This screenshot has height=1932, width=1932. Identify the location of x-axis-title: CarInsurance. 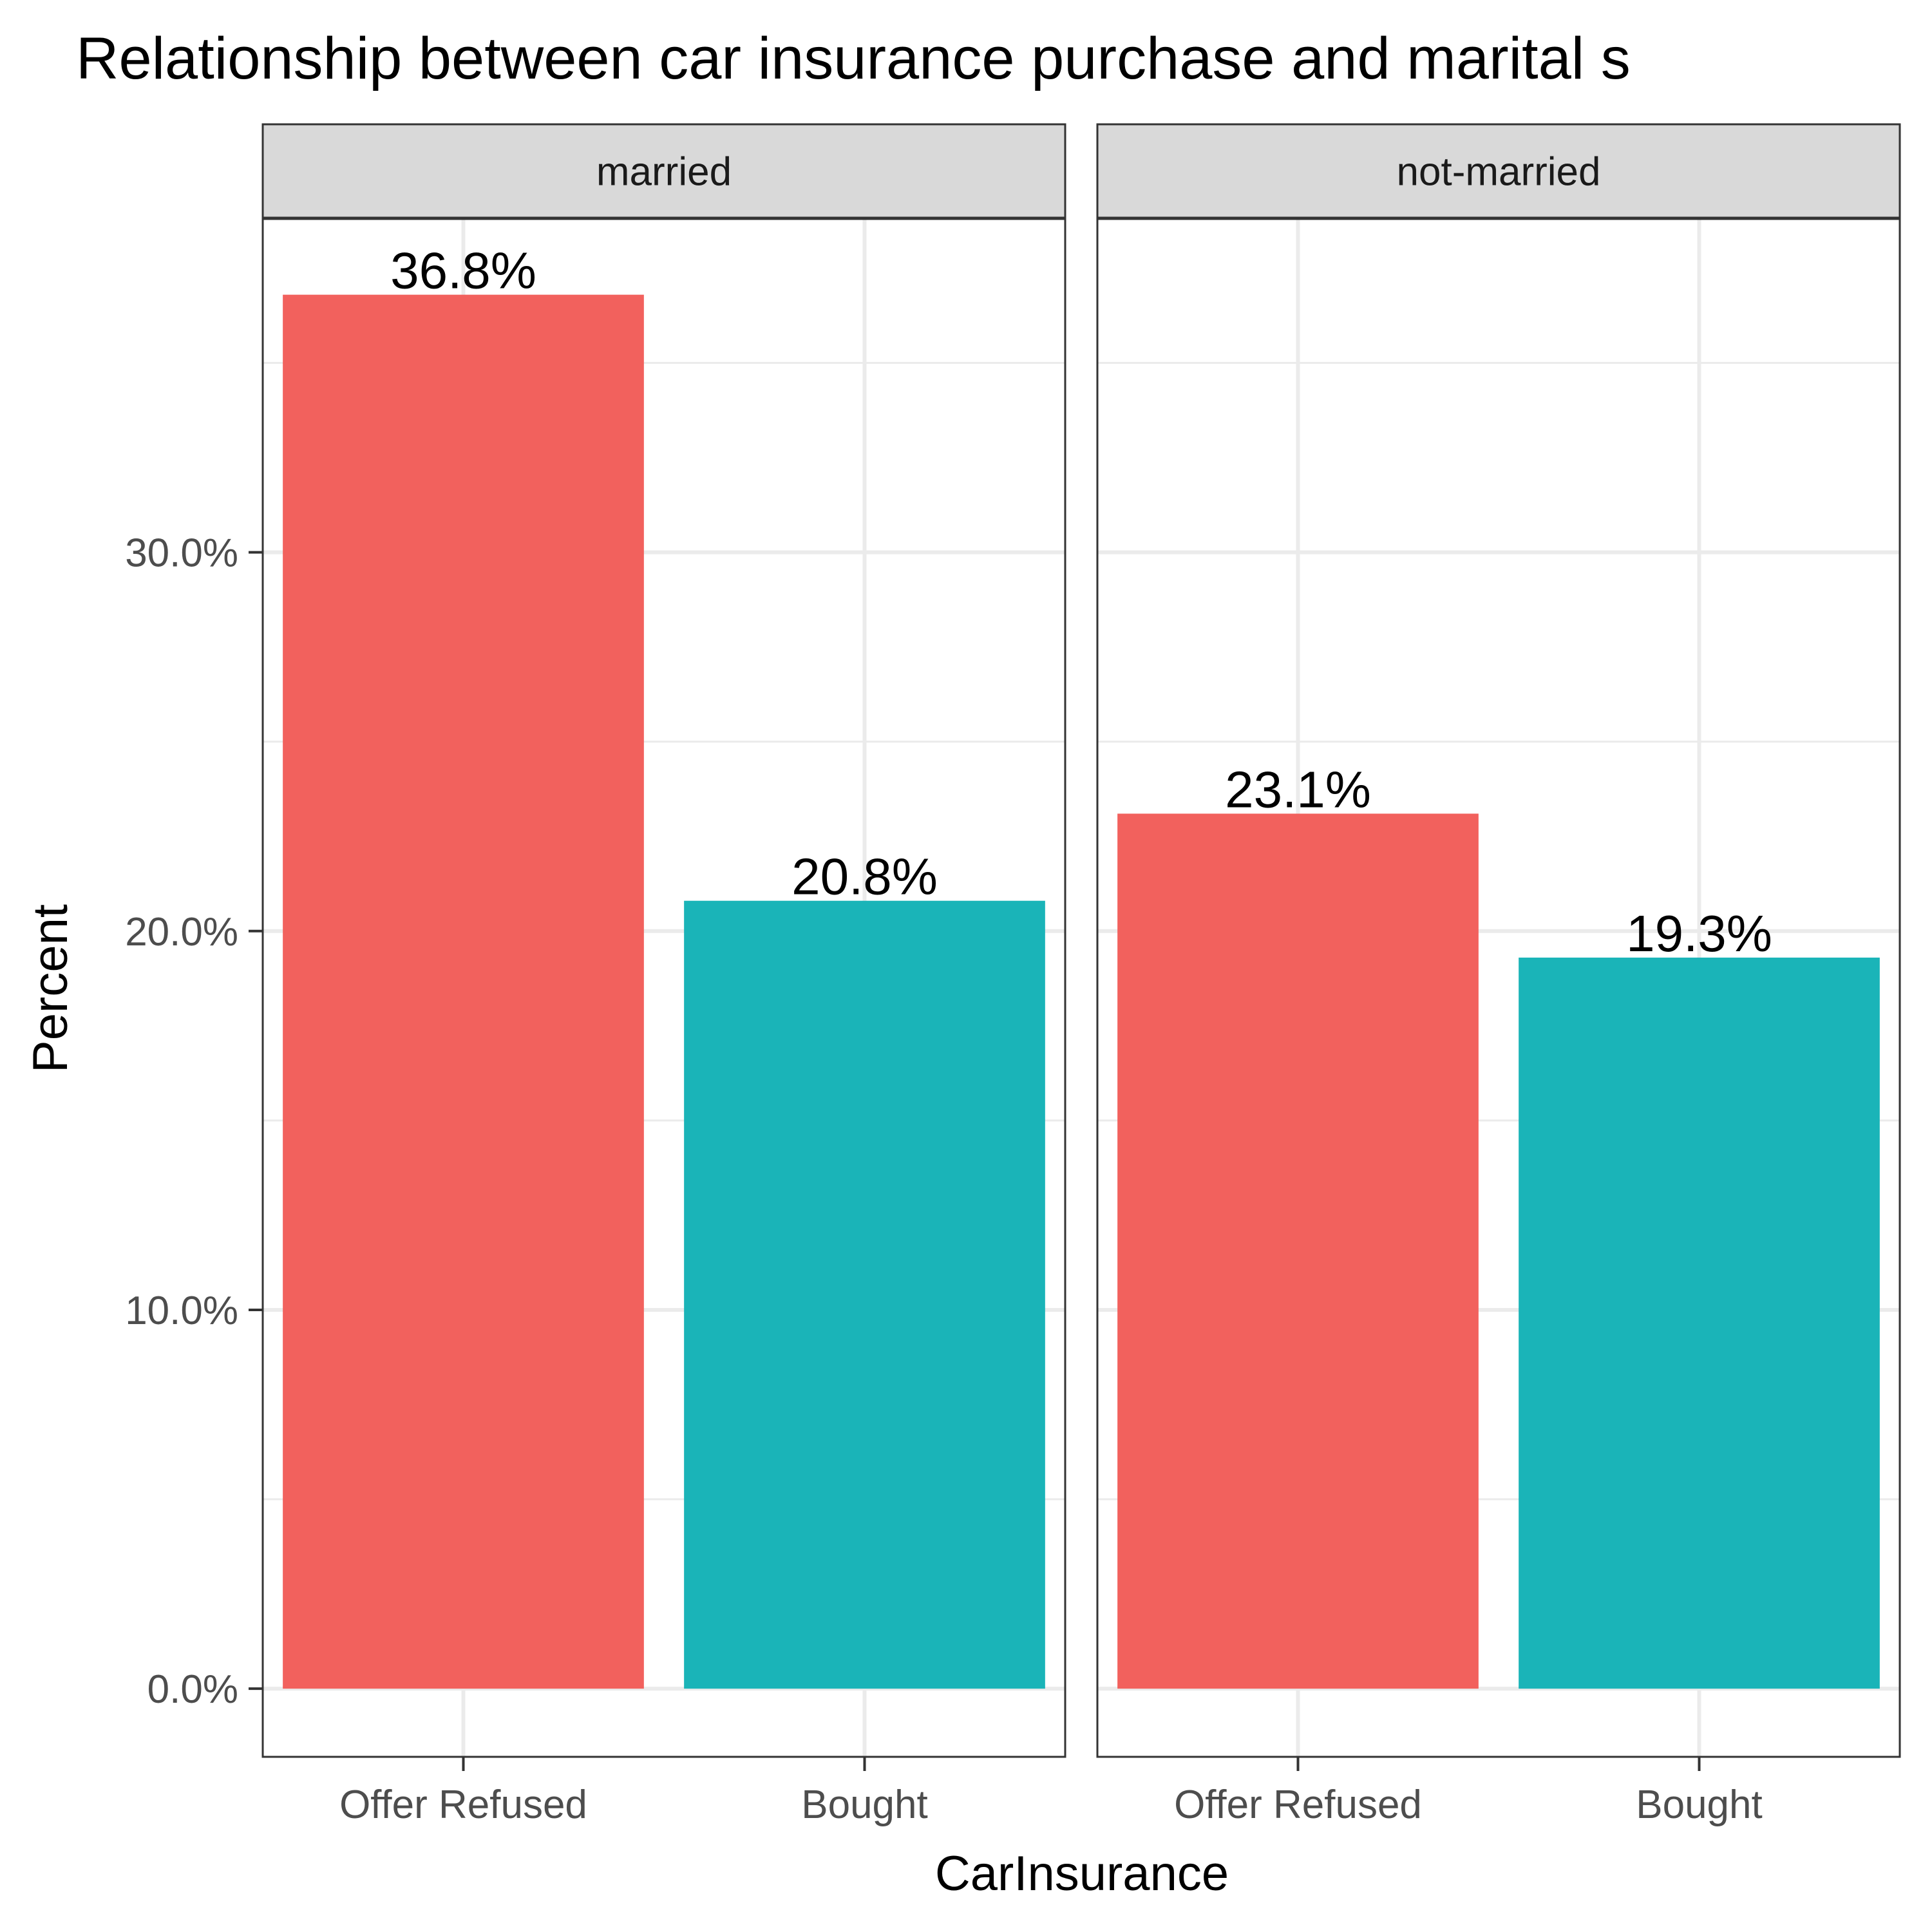
(1082, 1874).